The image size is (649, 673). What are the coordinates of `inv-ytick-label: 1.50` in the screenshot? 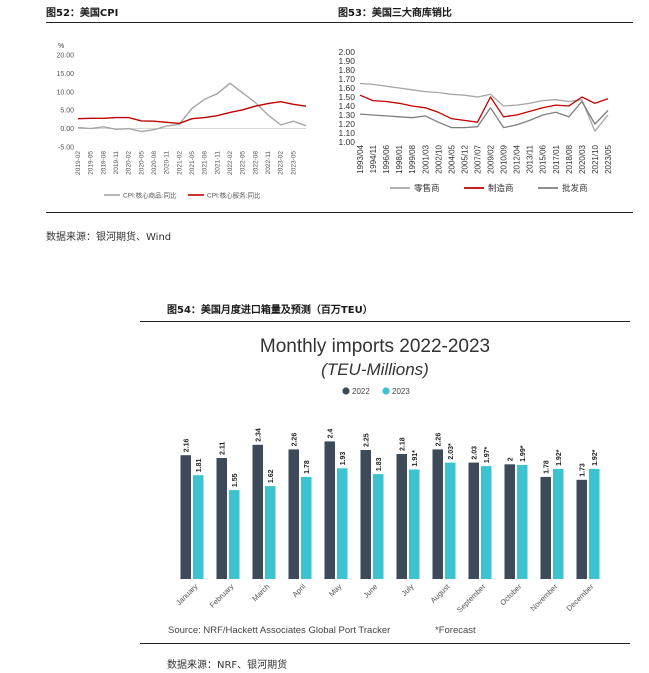 It's located at (346, 97).